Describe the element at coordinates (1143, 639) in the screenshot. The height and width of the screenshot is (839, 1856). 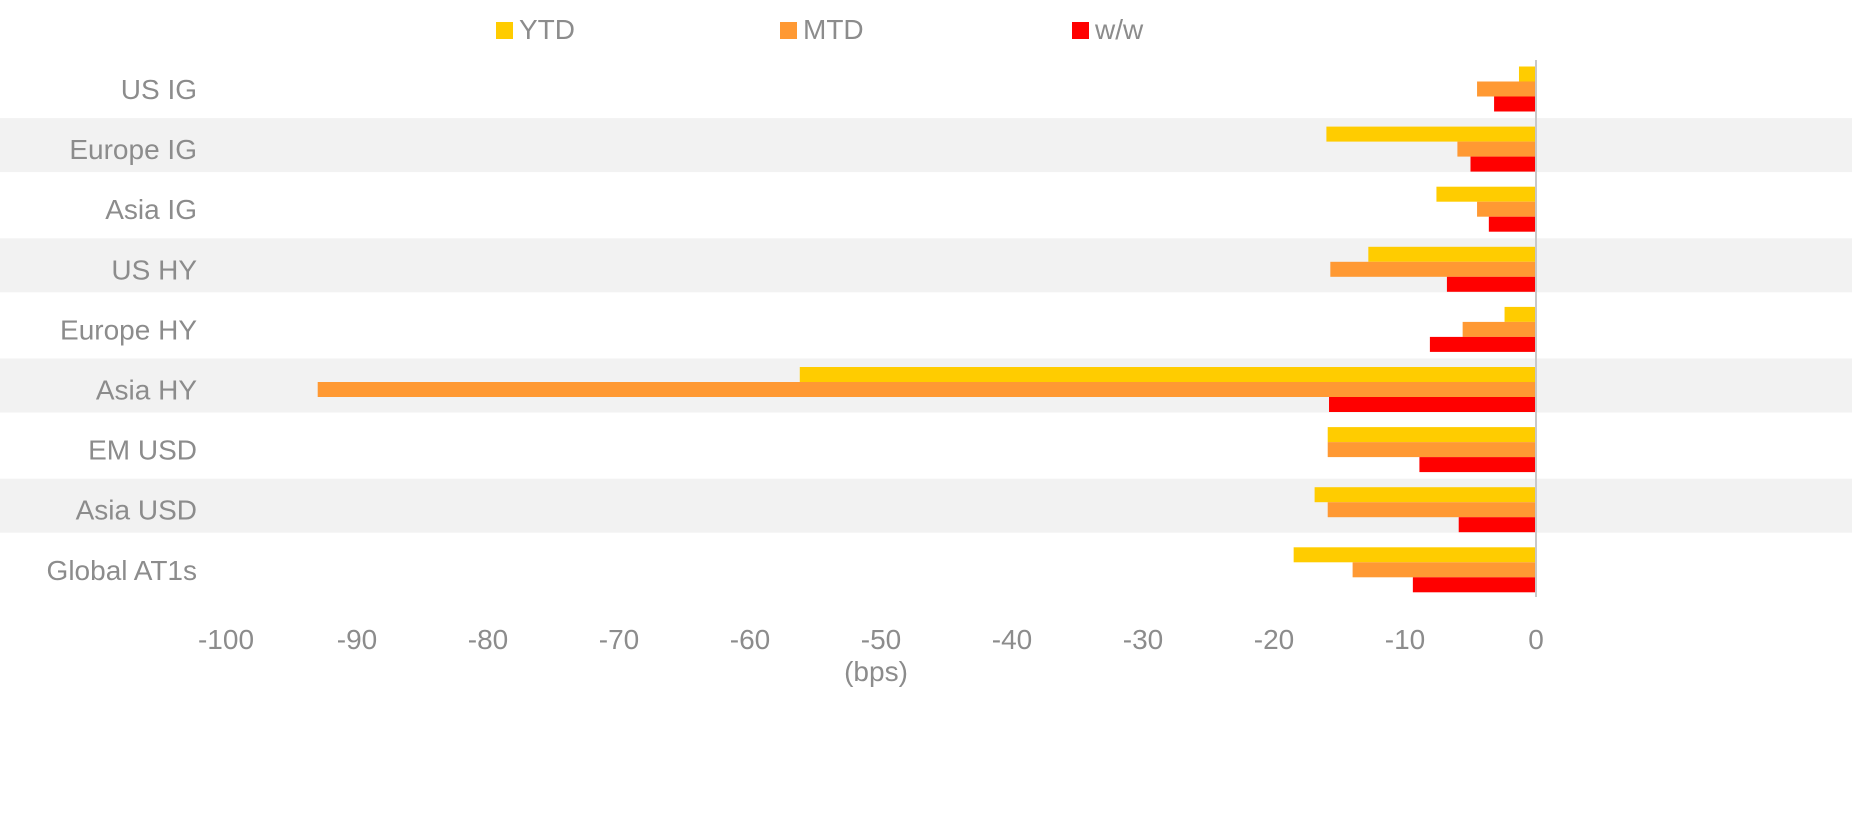
I see `x-tick-label: -30` at that location.